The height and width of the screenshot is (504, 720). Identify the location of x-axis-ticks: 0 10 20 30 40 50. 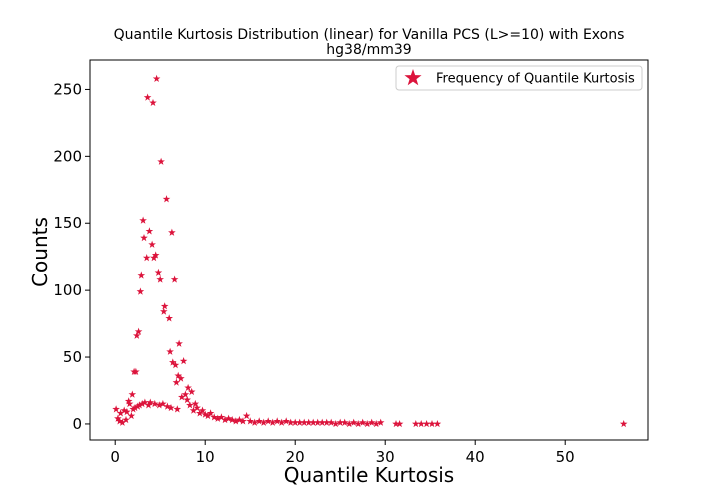
(342, 453).